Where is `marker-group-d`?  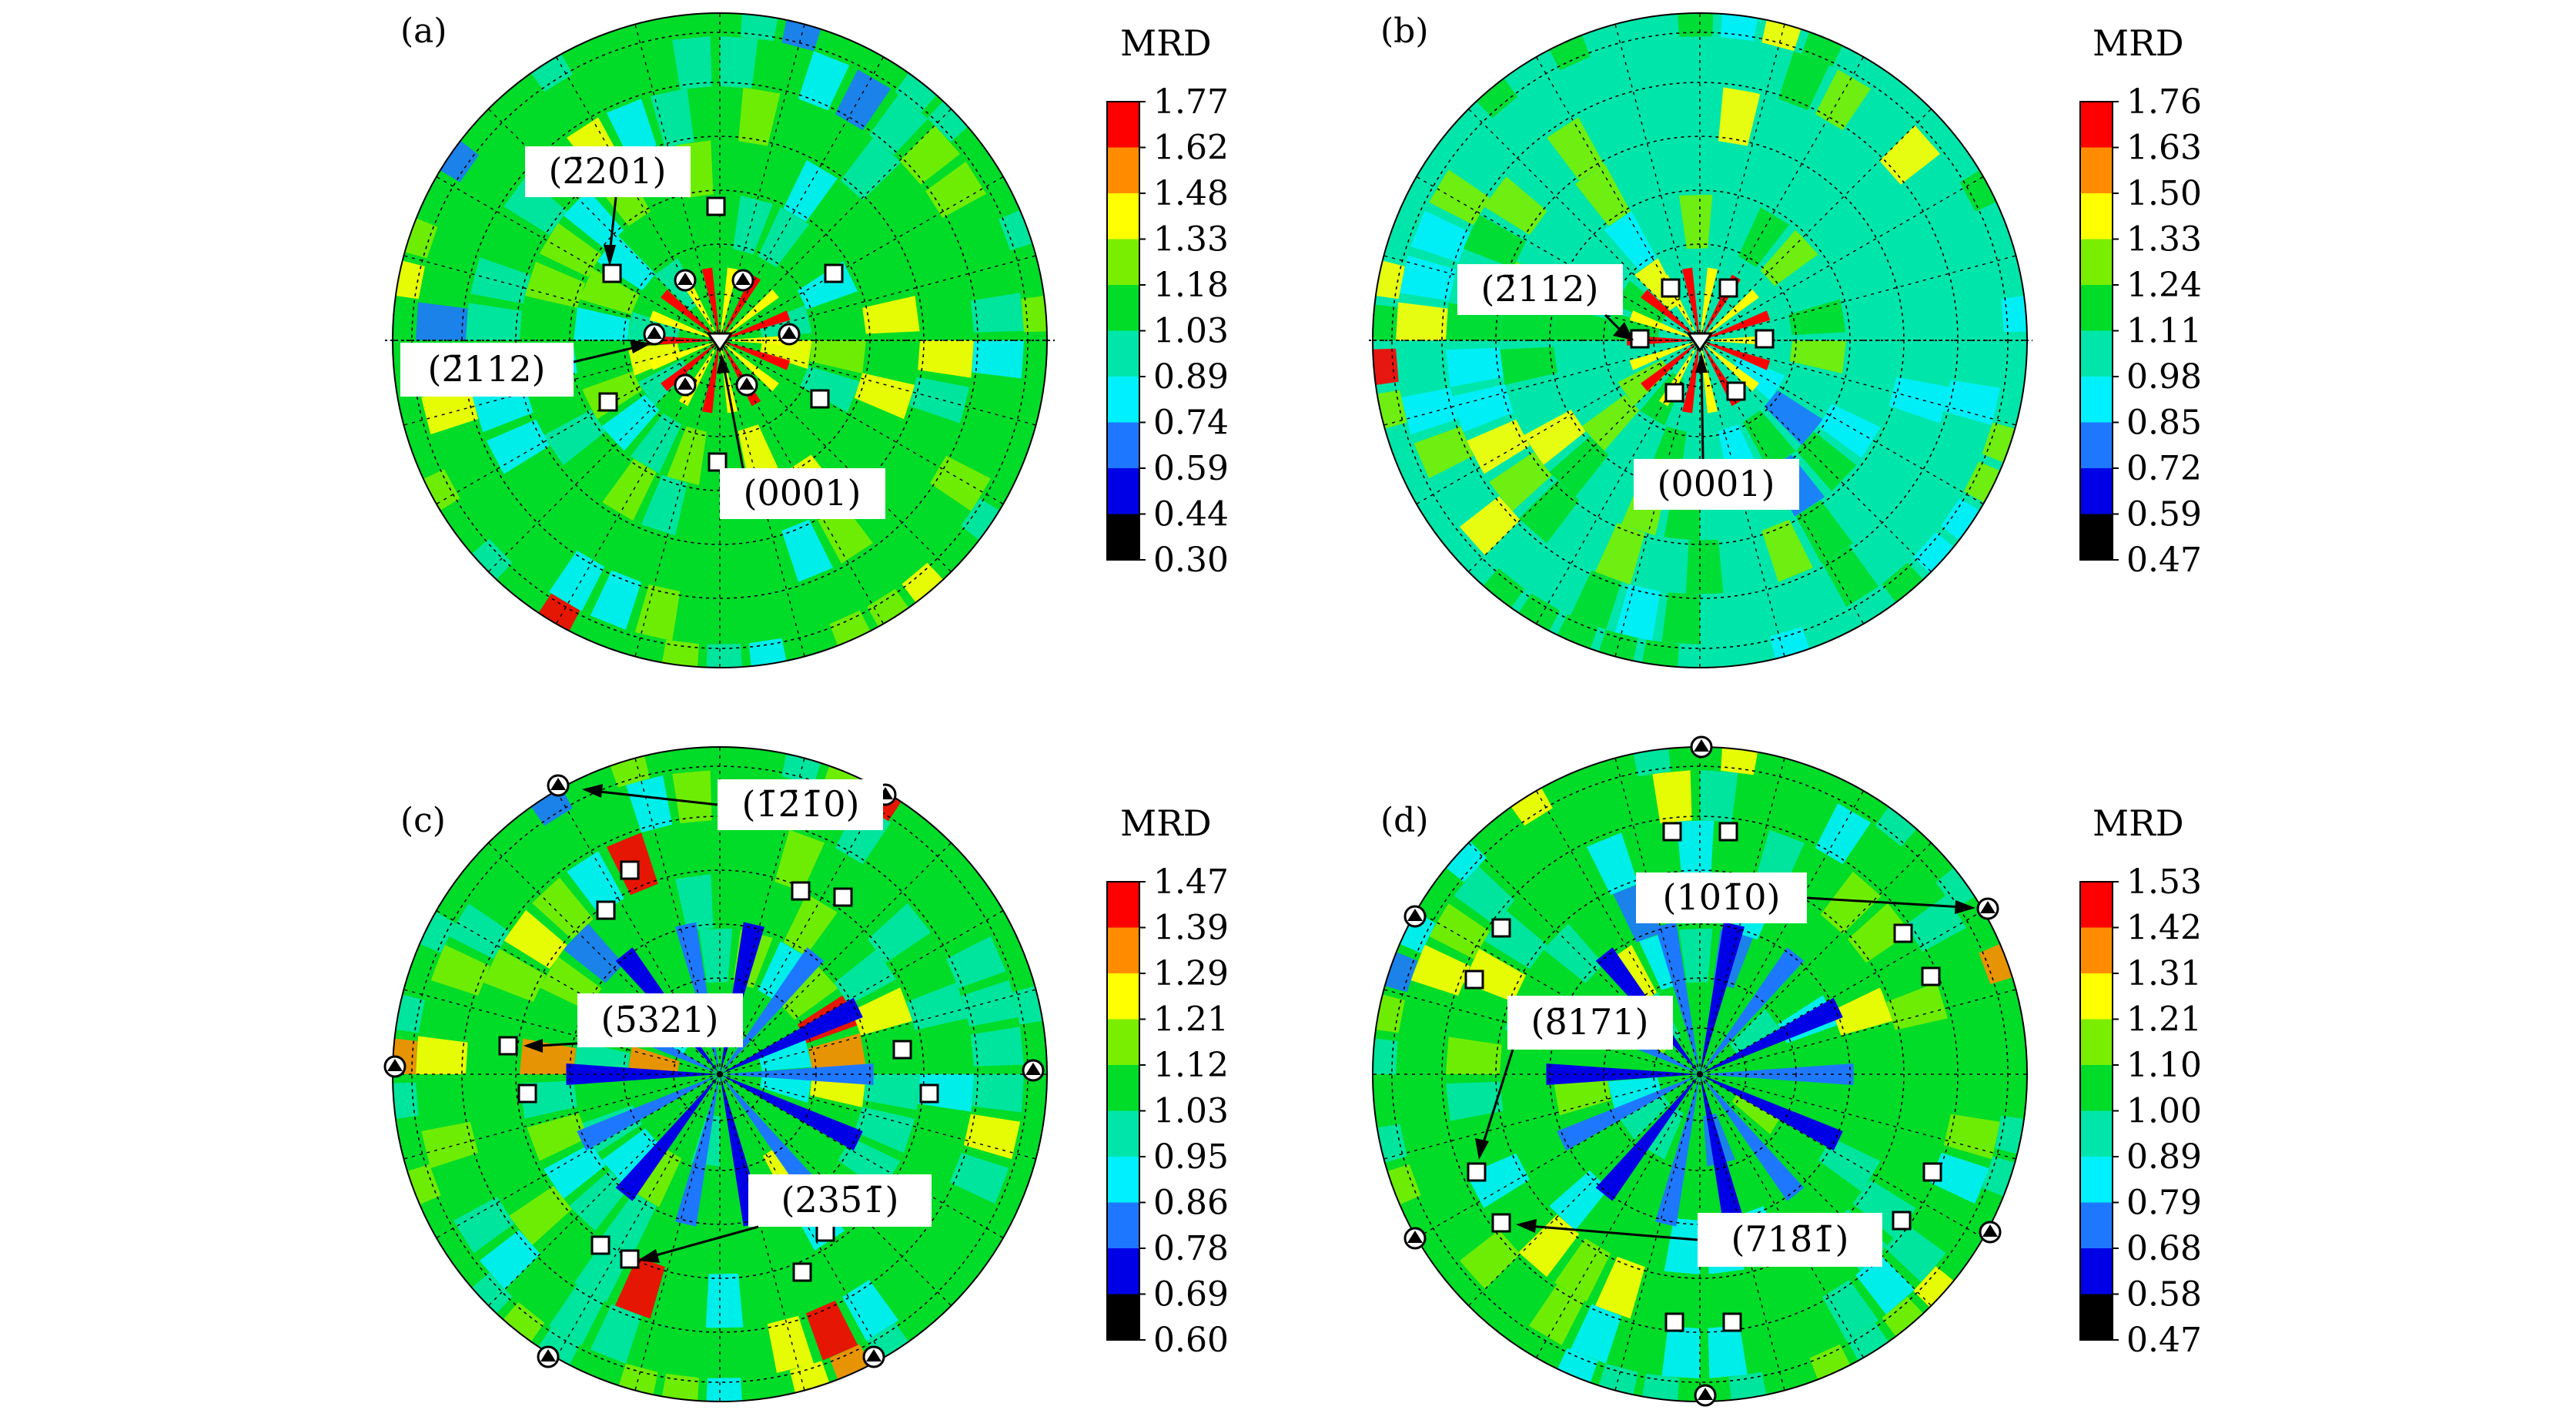 marker-group-d is located at coordinates (1703, 1071).